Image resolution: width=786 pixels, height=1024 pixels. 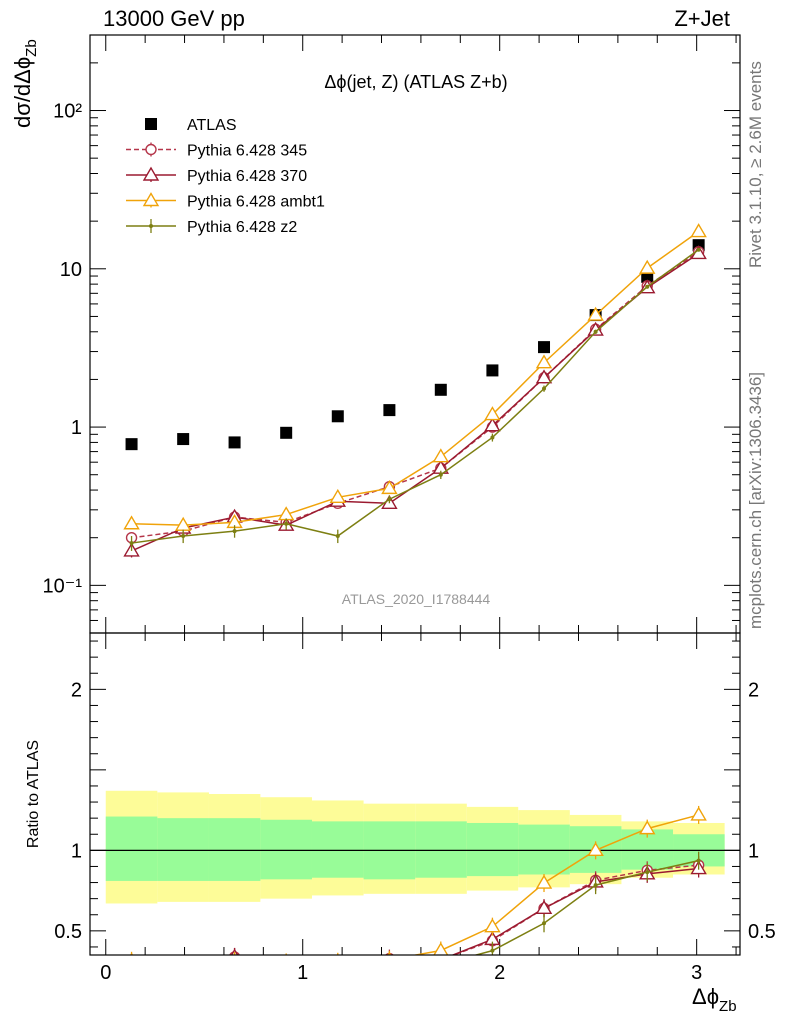 I want to click on mcplots-label: mcplots.cern.ch [arXiv:1306.3436], so click(x=755, y=500).